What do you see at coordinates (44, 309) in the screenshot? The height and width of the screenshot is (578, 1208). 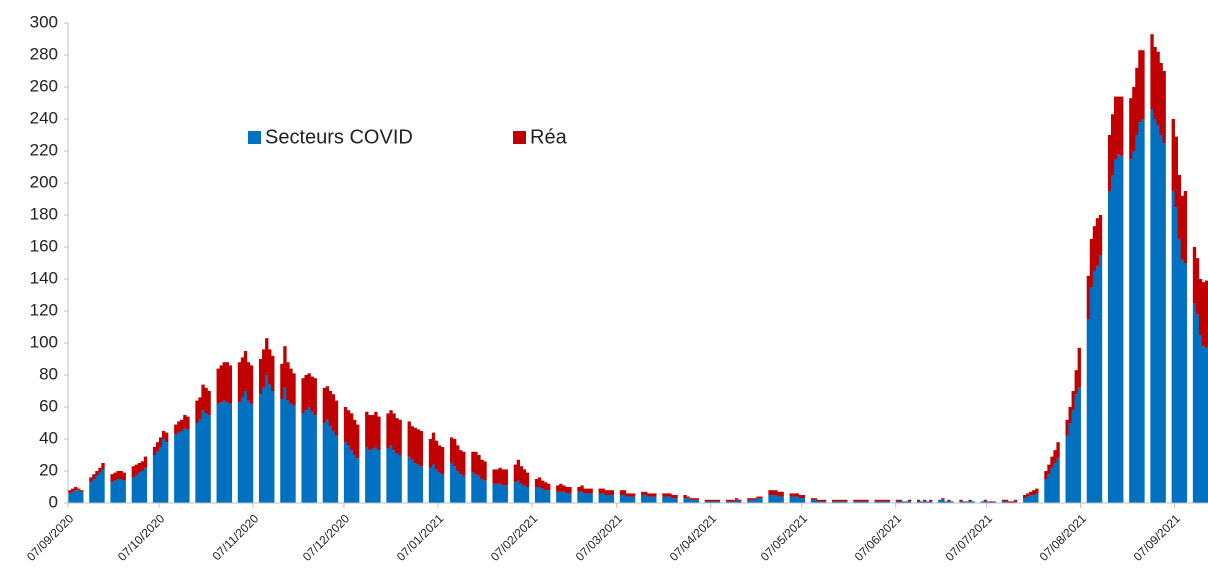 I see `y-tick-label: 120` at bounding box center [44, 309].